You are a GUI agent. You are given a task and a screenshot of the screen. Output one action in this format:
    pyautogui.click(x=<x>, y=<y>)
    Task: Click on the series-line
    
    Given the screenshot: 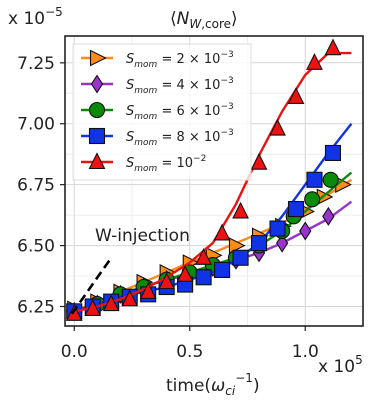 What is the action you would take?
    pyautogui.click(x=91, y=286)
    